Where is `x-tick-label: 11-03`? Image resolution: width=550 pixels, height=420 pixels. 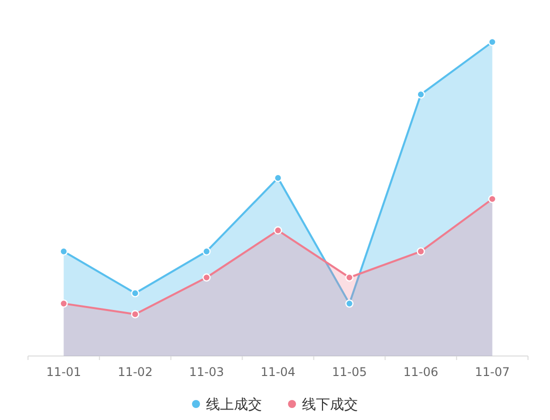 x-tick-label: 11-03 is located at coordinates (206, 372).